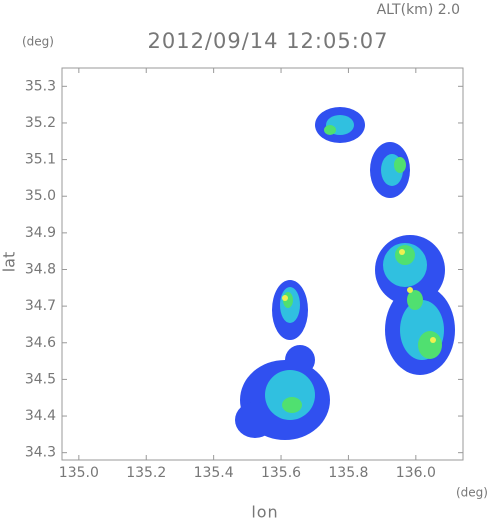 This screenshot has height=521, width=491. Describe the element at coordinates (40, 233) in the screenshot. I see `y-tick-label: 34.9` at that location.